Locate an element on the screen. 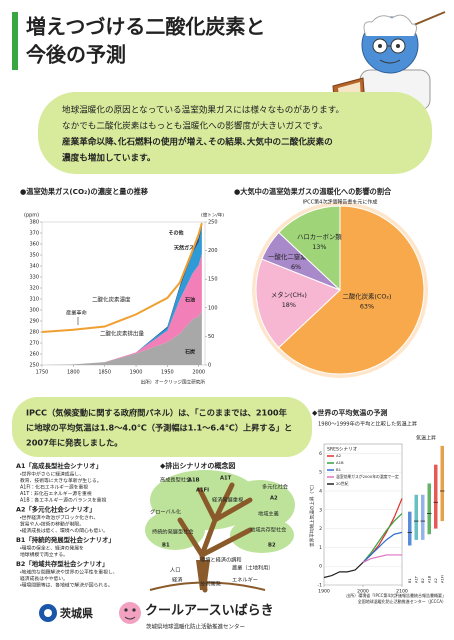 This screenshot has width=454, height=640. x-tick-label: 1950 is located at coordinates (167, 373).